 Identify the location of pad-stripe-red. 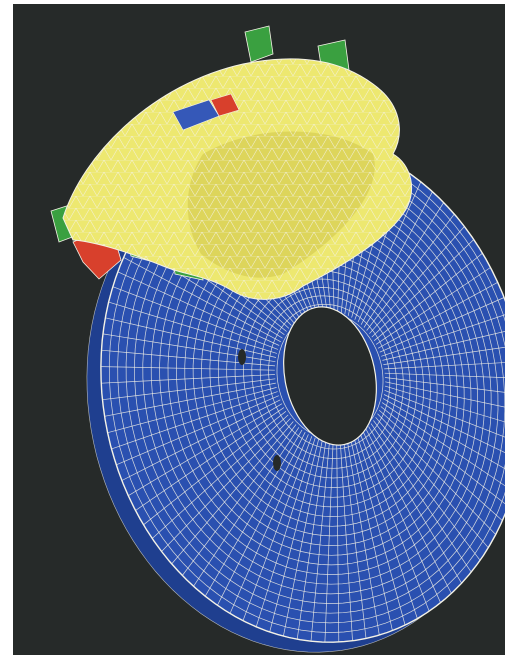
(225, 105).